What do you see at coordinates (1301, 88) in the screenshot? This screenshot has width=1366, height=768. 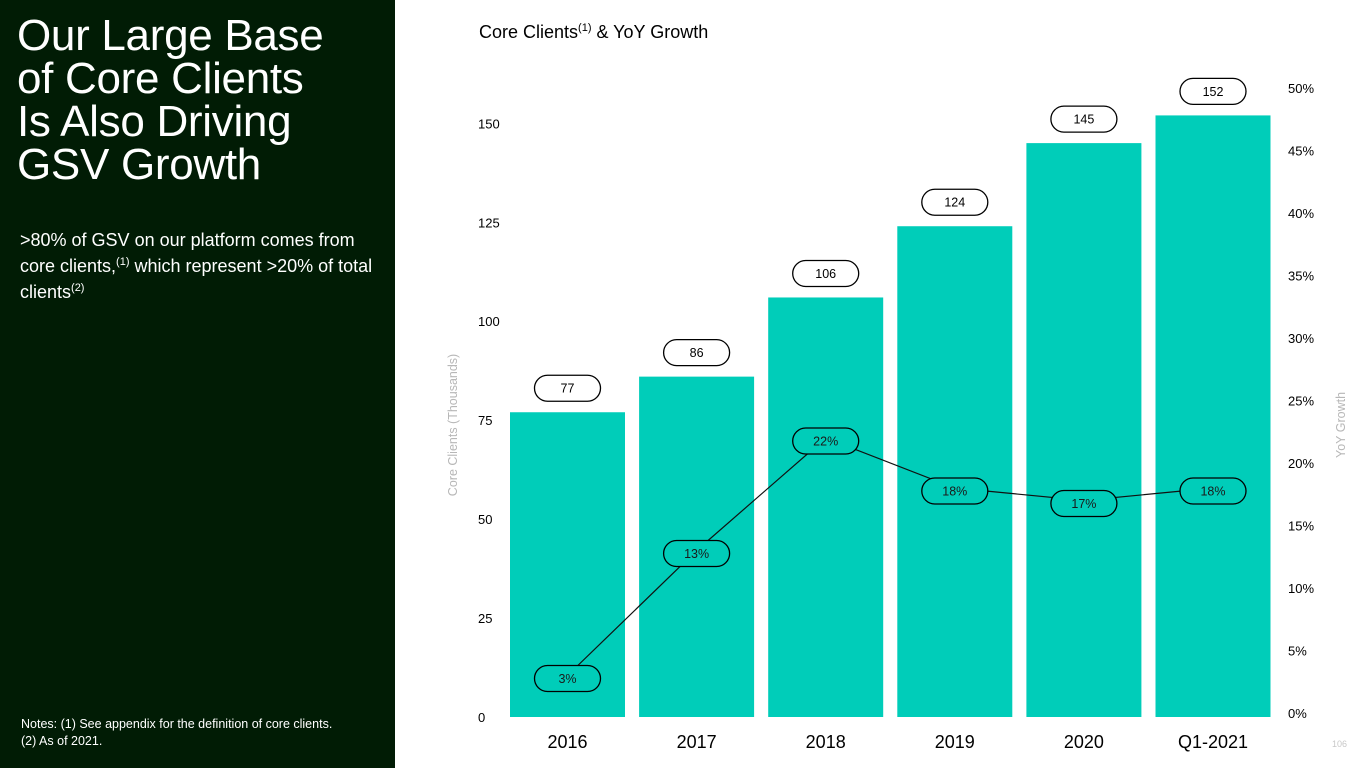 I see `y2-tick-label: 50%` at bounding box center [1301, 88].